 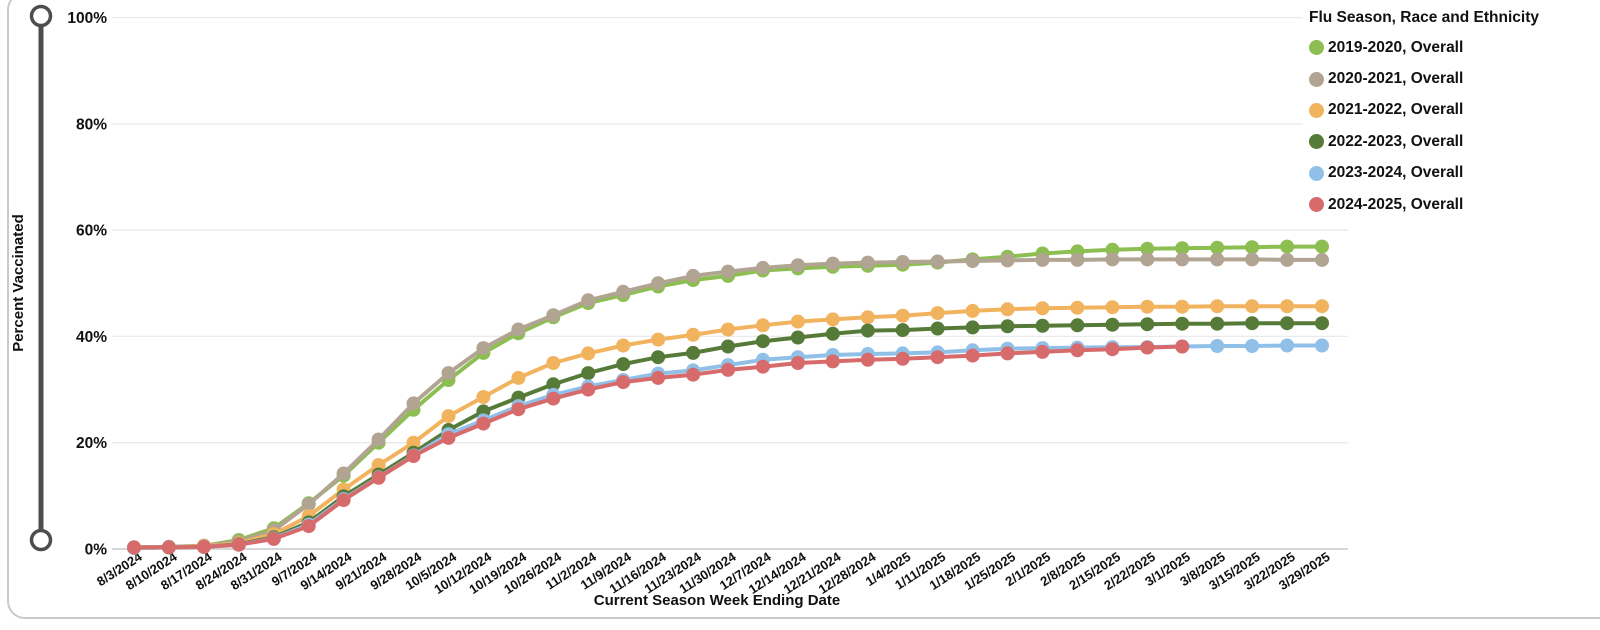 I want to click on data-point-2020-2021-11/2/2024, so click(x=588, y=300).